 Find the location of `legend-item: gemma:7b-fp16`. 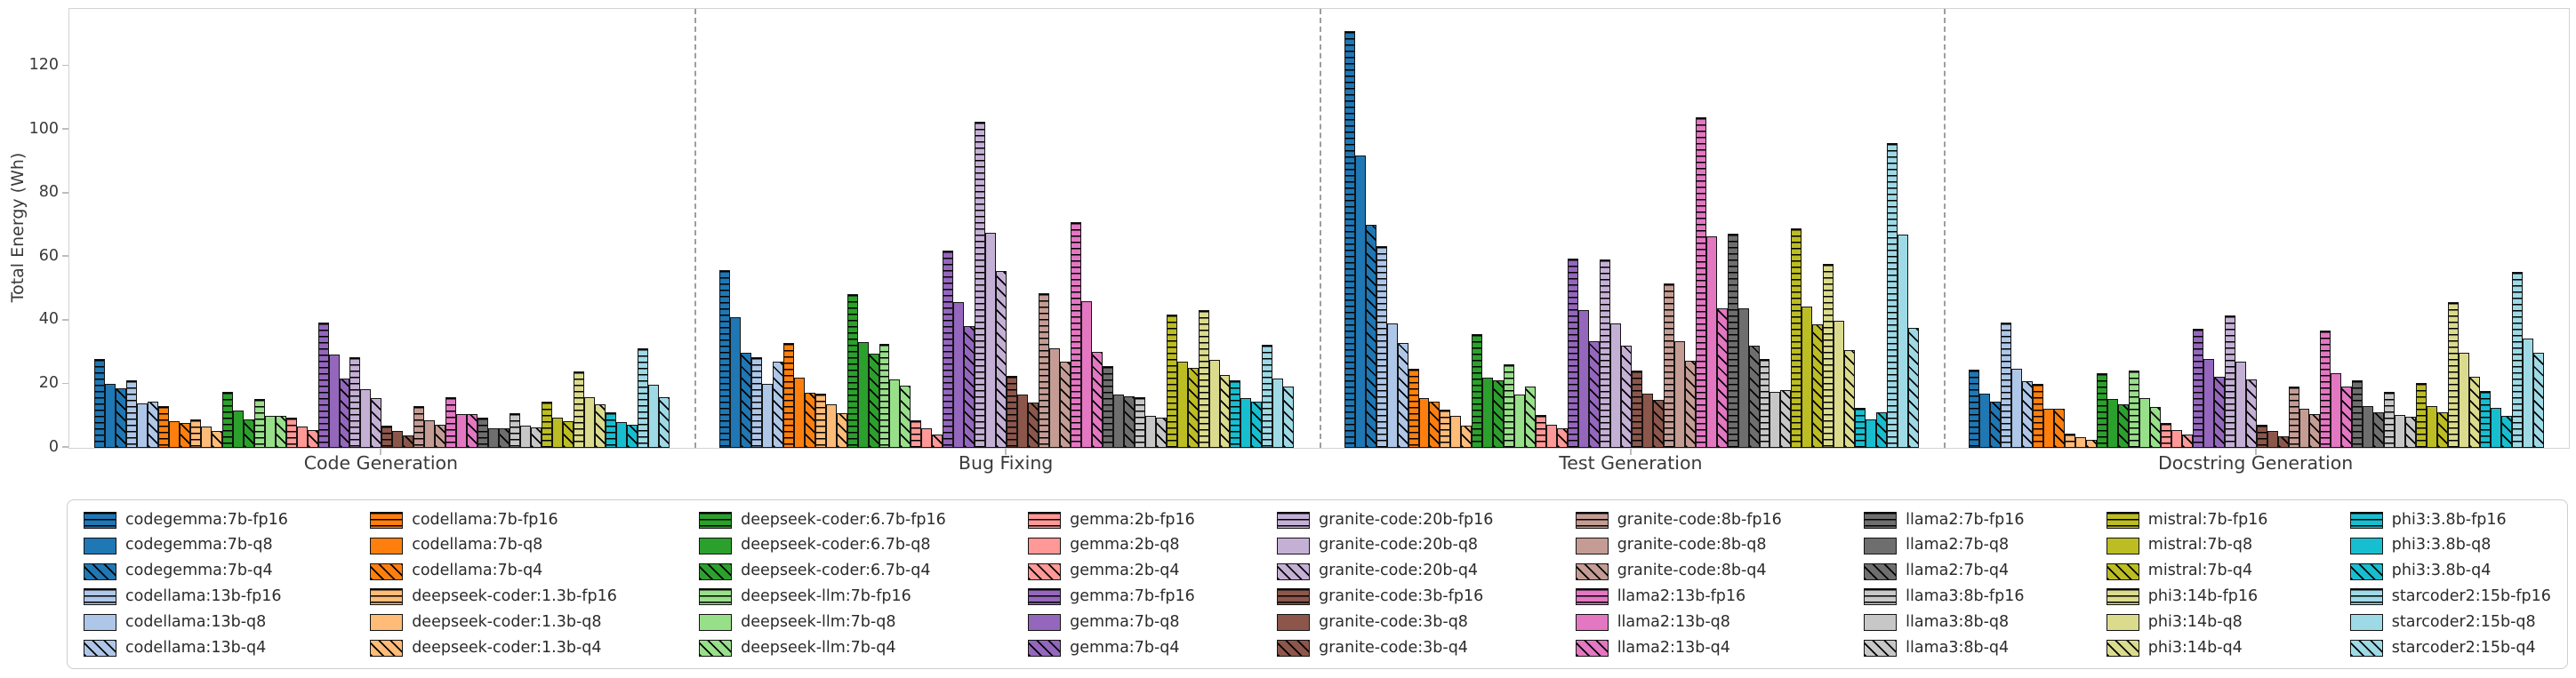

legend-item: gemma:7b-fp16 is located at coordinates (1111, 597).